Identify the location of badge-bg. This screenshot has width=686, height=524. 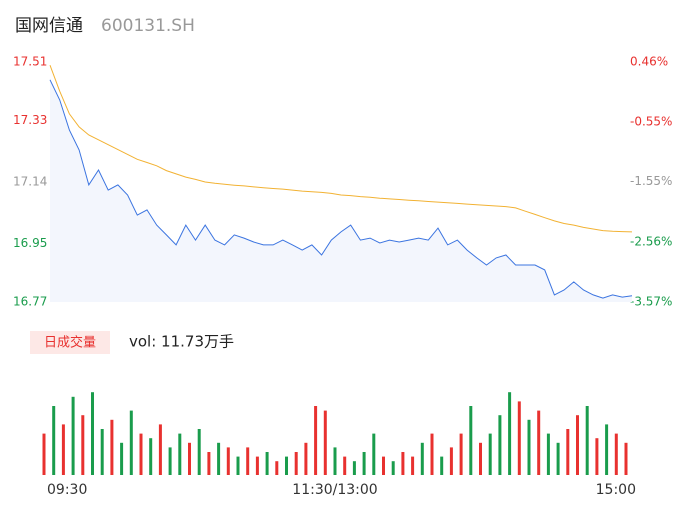
(70, 342).